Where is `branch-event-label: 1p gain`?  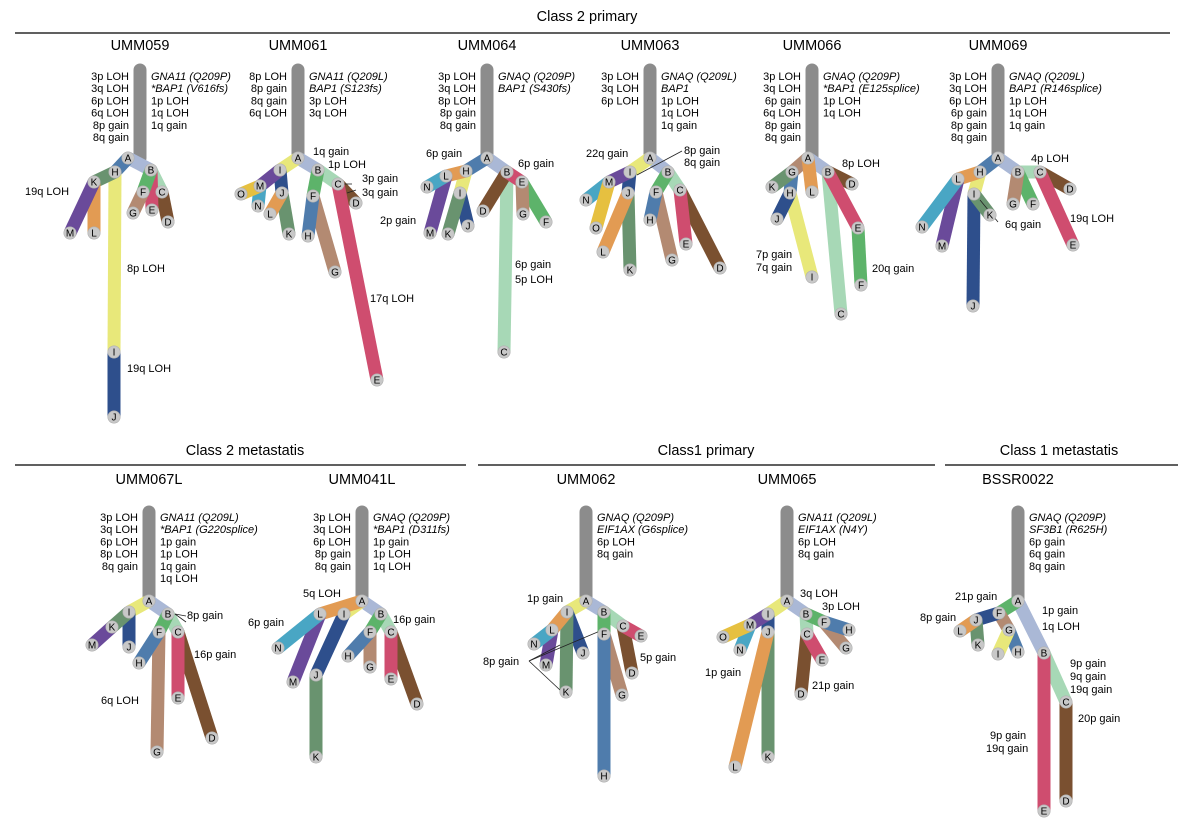 branch-event-label: 1p gain is located at coordinates (723, 673).